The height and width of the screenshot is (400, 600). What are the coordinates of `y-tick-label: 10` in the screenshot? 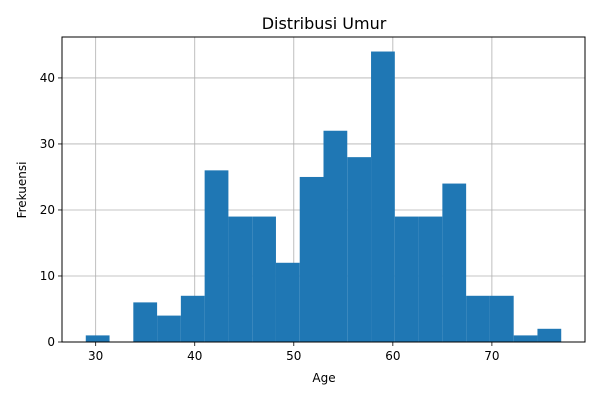 It's located at (47, 276).